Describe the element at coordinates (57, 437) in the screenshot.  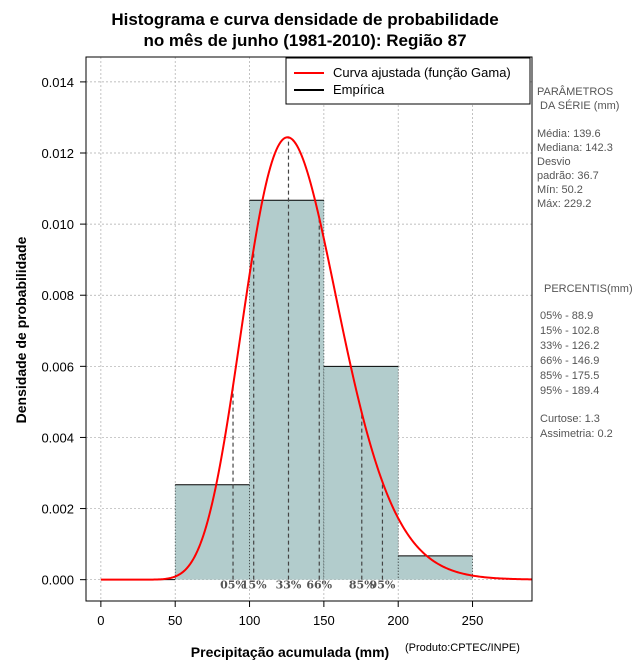
I see `y-tick-label-2: 0.004` at that location.